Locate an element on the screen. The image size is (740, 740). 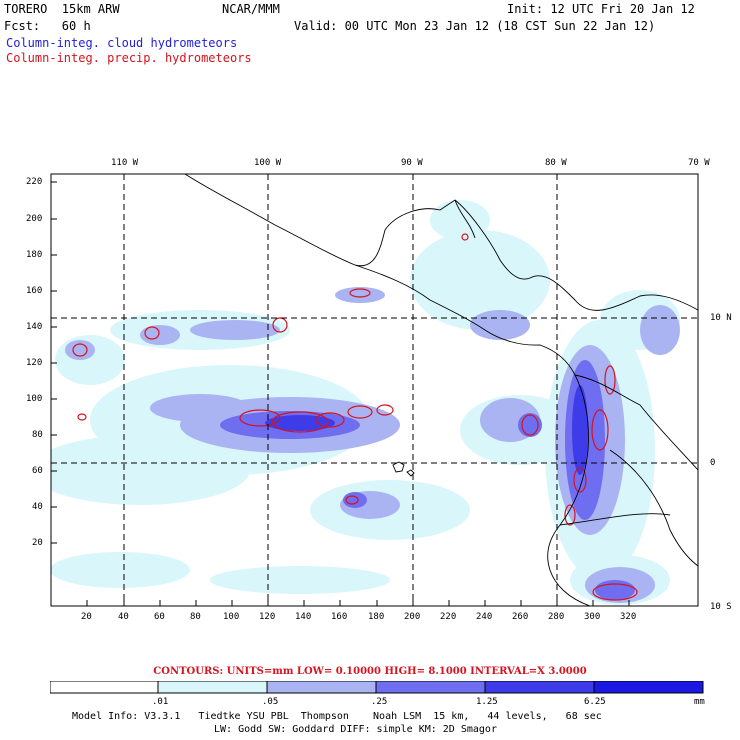
y-tick: 60 is located at coordinates (37, 471).